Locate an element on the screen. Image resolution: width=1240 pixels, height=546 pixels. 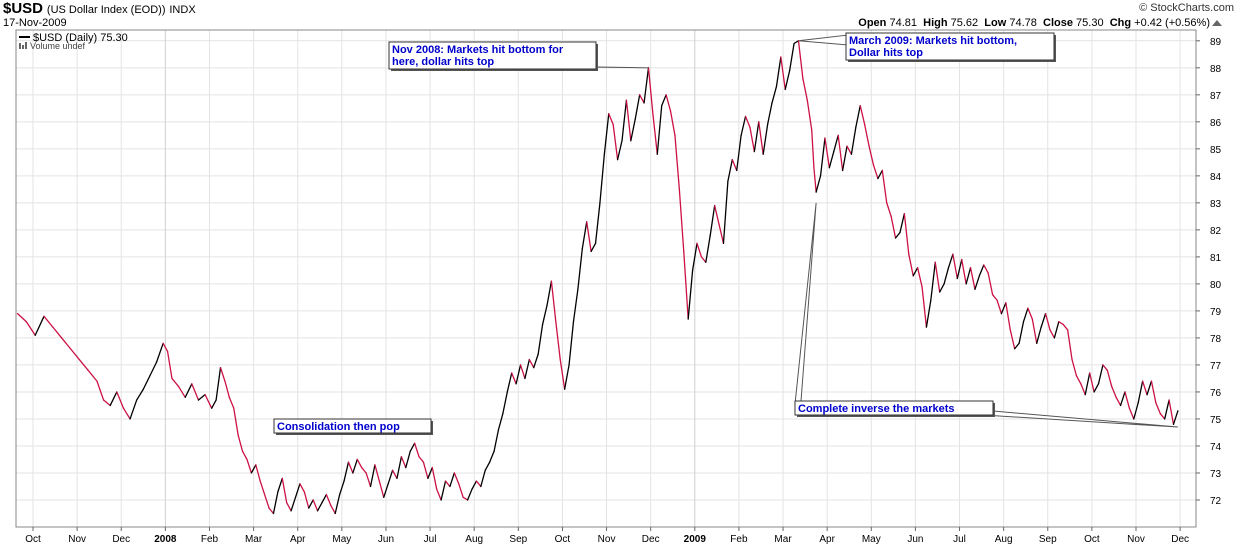
annotation-callout: Consolidation then pop is located at coordinates (353, 426).